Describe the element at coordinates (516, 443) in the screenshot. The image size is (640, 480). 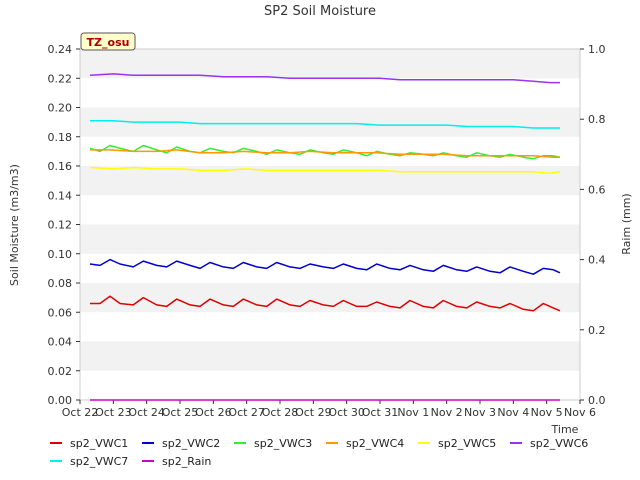
I see `legend-swatch-sp2-vwc6` at that location.